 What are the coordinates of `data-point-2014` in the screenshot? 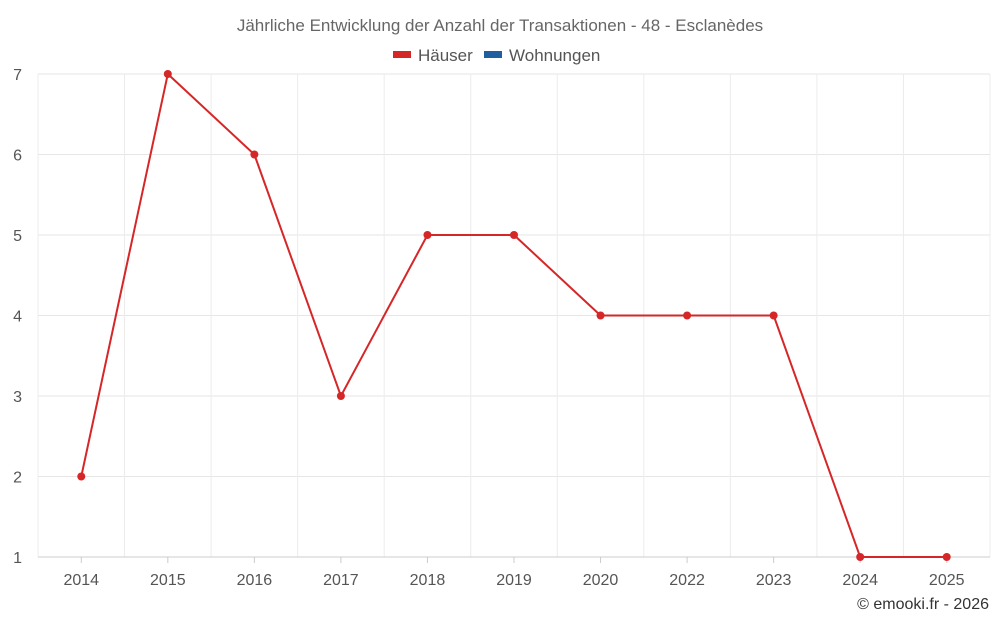 It's located at (81, 476).